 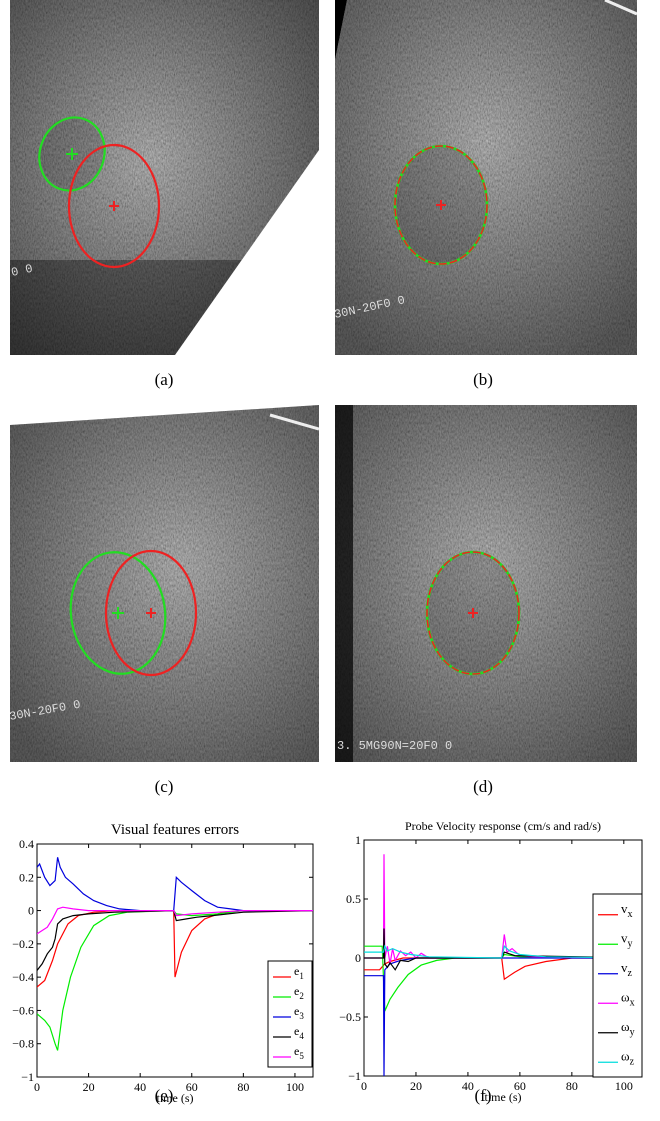 I want to click on subfigure-label-e: (e), so click(x=164, y=1096).